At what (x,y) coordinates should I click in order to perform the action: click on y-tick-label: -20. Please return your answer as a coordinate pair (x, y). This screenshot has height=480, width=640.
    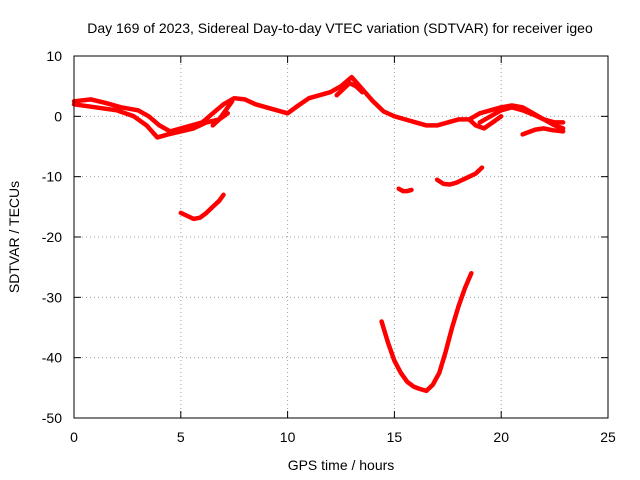
    Looking at the image, I should click on (52, 237).